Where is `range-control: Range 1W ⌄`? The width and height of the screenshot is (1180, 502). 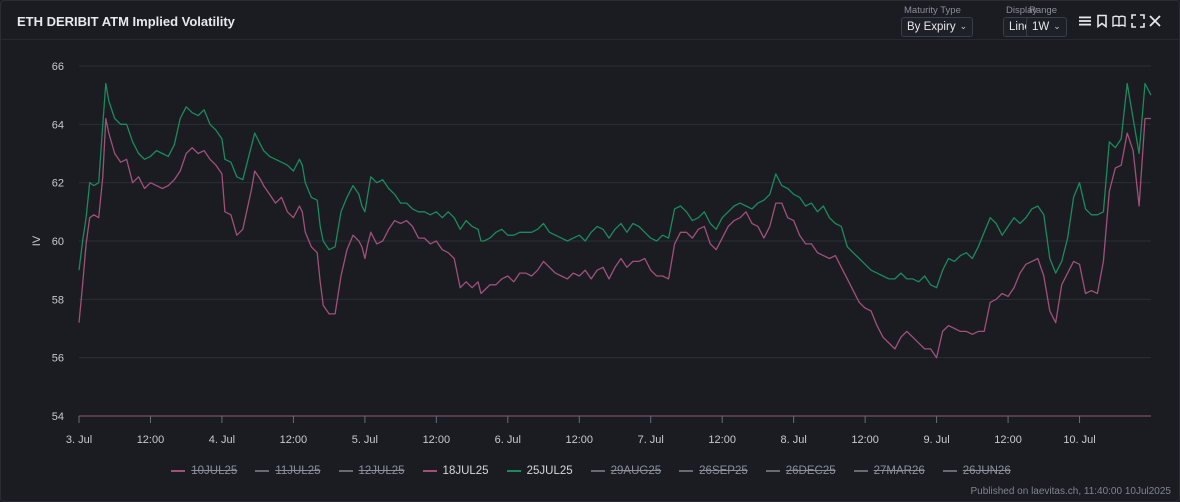 range-control: Range 1W ⌄ is located at coordinates (1046, 21).